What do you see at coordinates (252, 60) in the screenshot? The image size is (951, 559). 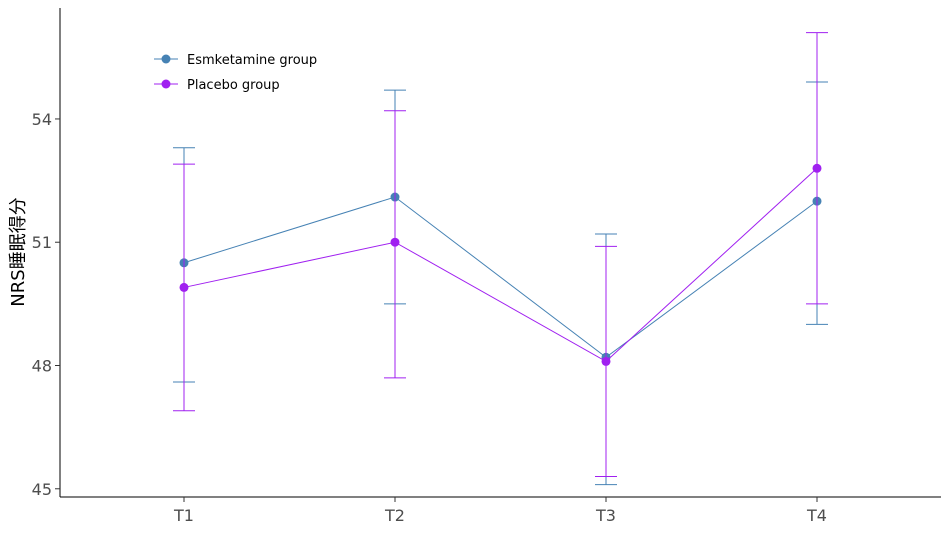 I see `legend-label: Esmketamine group` at bounding box center [252, 60].